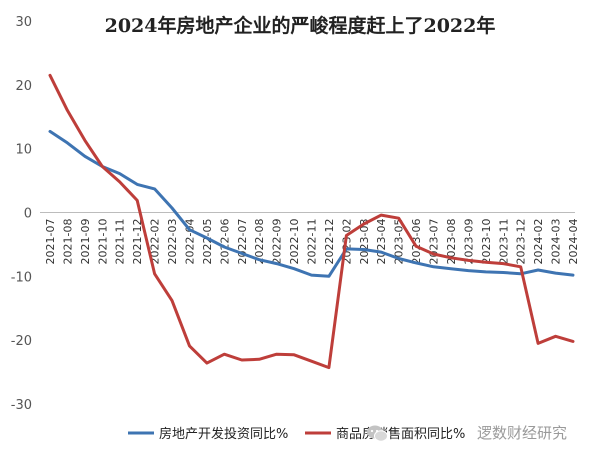 The width and height of the screenshot is (600, 457). I want to click on y-axis: 30 20 10 0 -10 -20 -30, so click(21, 214).